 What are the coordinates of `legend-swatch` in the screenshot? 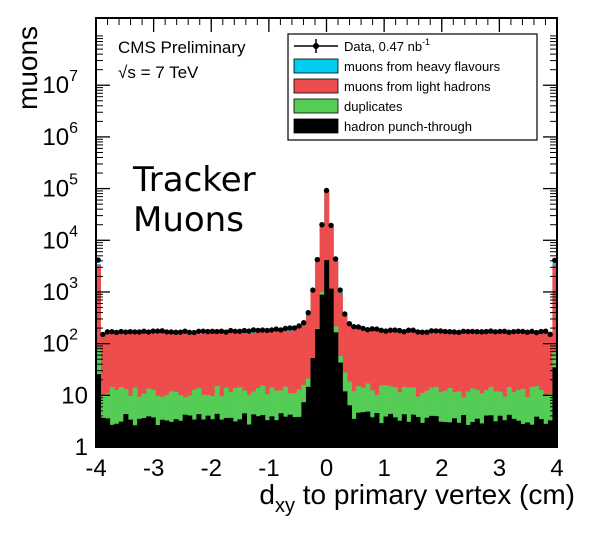 It's located at (316, 126).